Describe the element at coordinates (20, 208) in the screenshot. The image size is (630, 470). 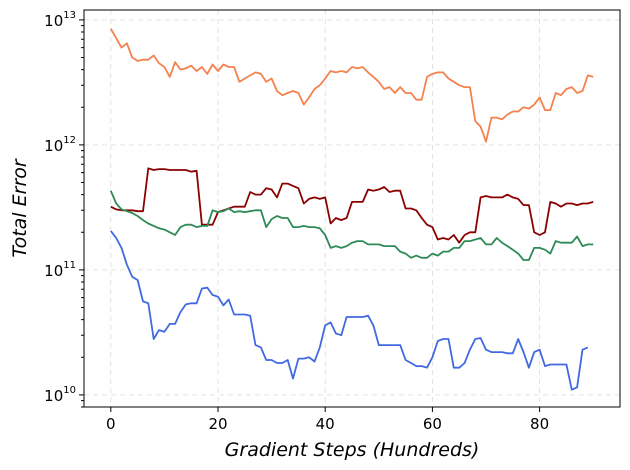
I see `y-axis-label: Total Error` at that location.